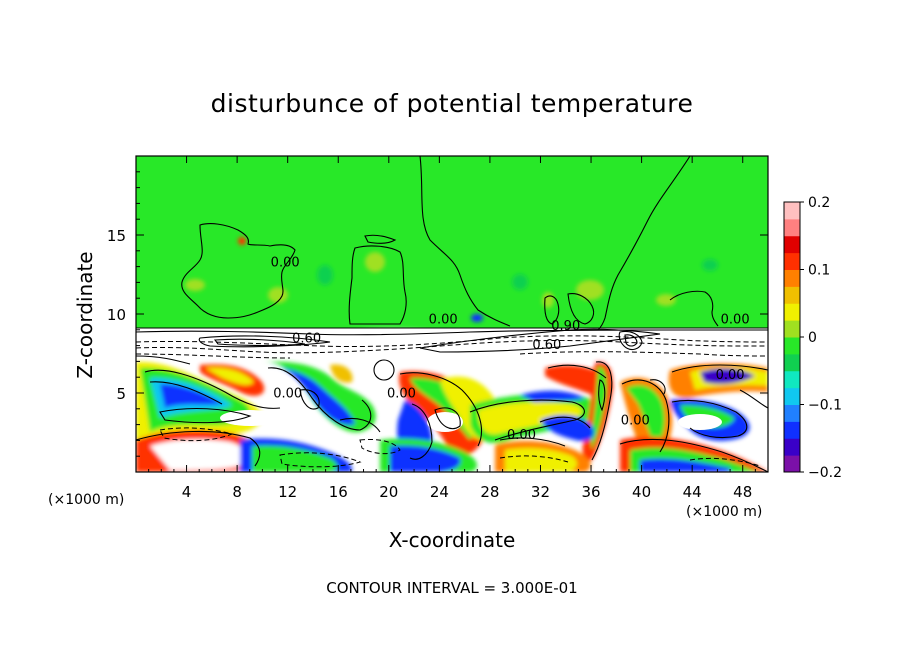 This screenshot has height=654, width=904. What do you see at coordinates (825, 473) in the screenshot?
I see `colorbar-tick-label: −0.2` at bounding box center [825, 473].